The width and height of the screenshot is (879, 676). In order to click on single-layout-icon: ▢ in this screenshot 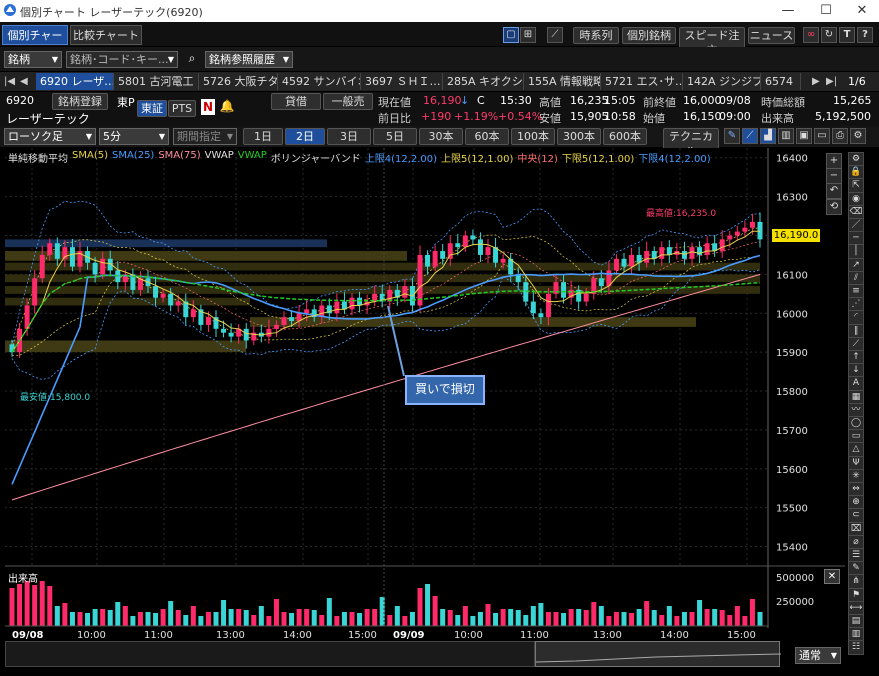, I will do `click(511, 35)`.